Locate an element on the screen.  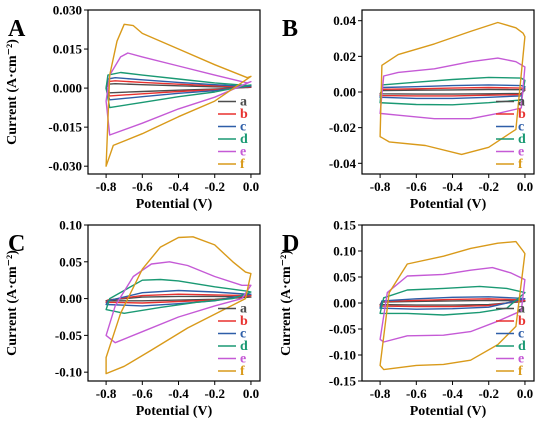
y-tick-label: -0.030 is located at coordinates (65, 166).